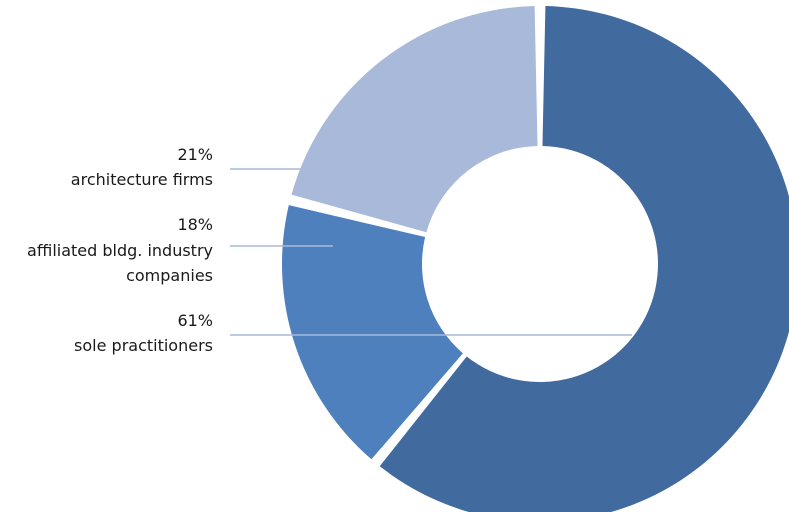 The width and height of the screenshot is (789, 512). I want to click on slice-affiliated, so click(372, 332).